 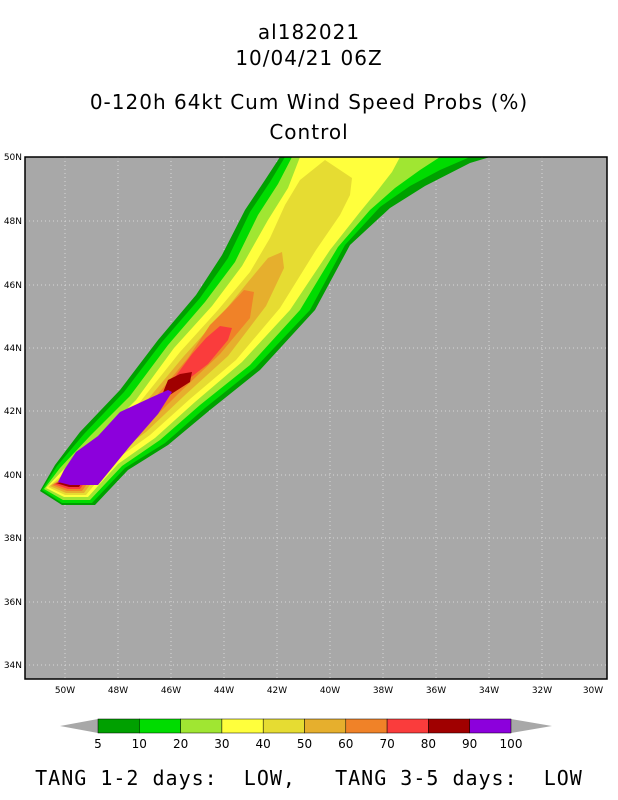 I want to click on legend-label: 60, so click(x=345, y=744).